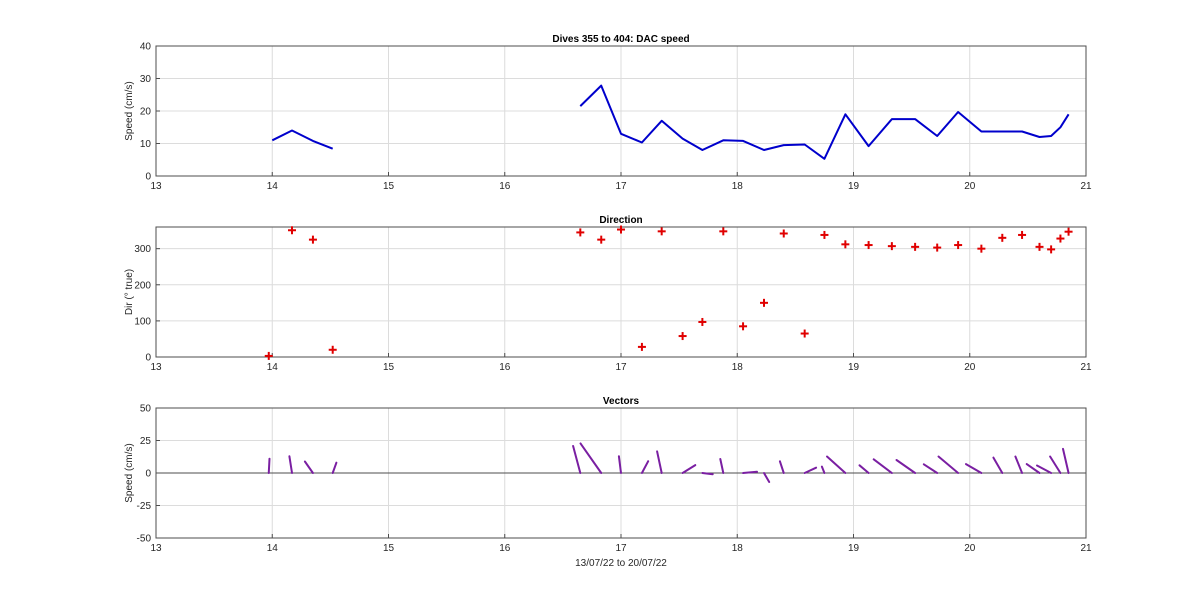  I want to click on chart-title: Dives 355 to 404: DAC speed, so click(620, 39).